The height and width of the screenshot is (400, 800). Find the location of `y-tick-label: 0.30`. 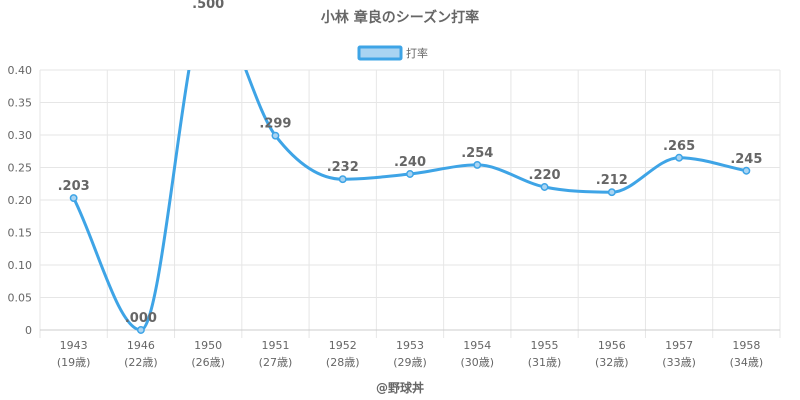

y-tick-label: 0.30 is located at coordinates (20, 135).